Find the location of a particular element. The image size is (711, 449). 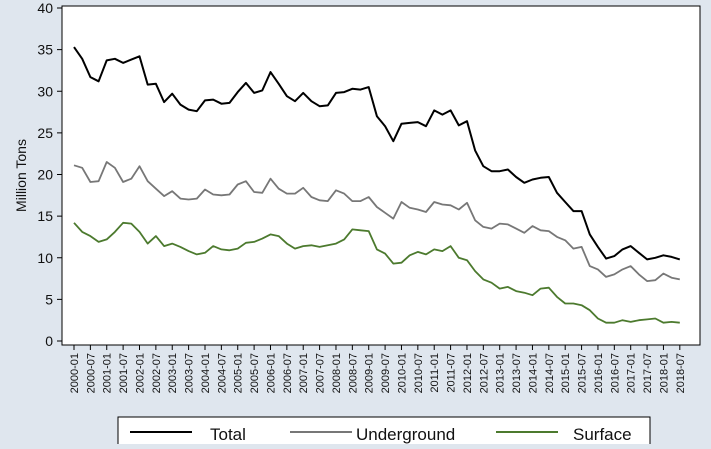

legend: Total Underground Surface is located at coordinates (384, 432).